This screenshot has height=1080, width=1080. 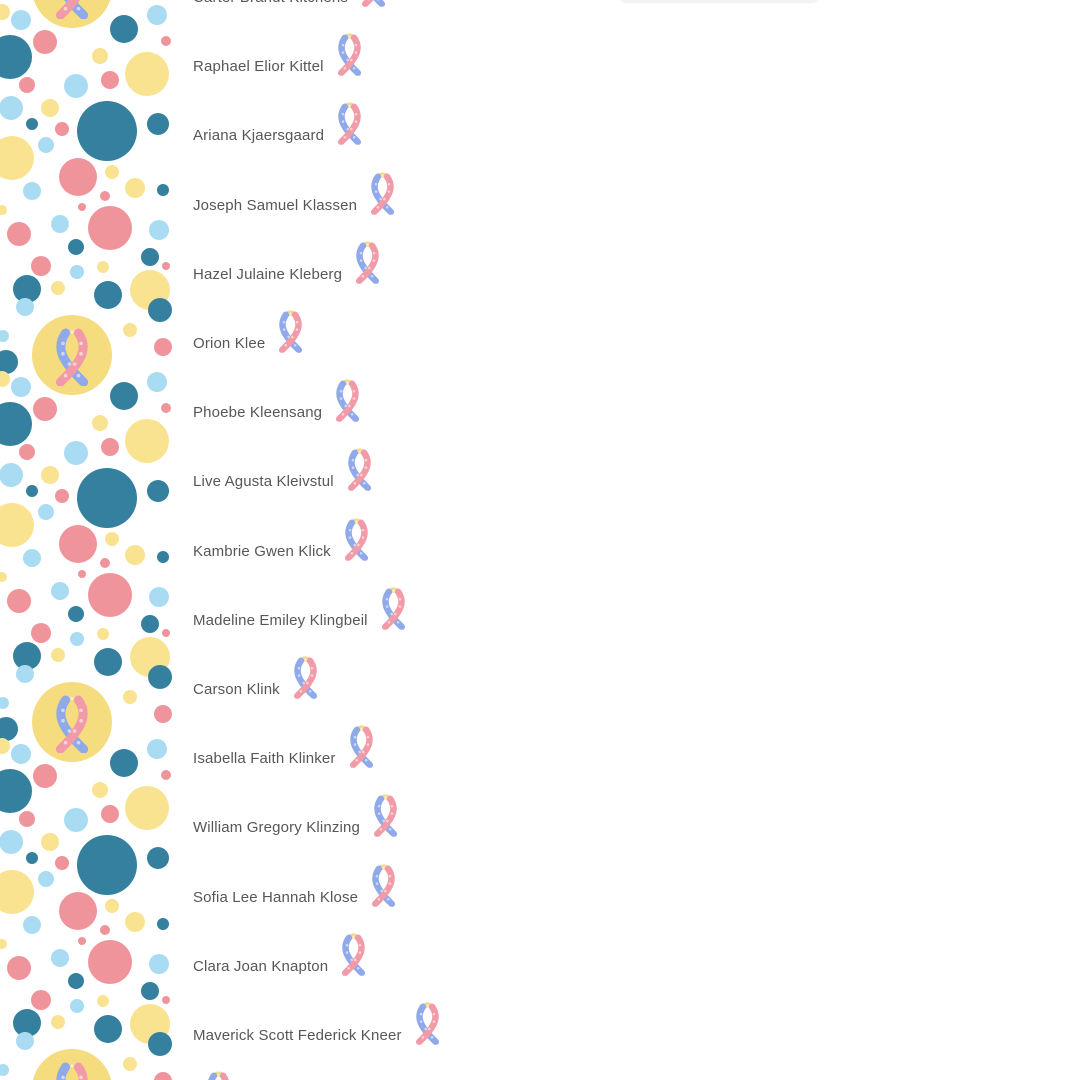 What do you see at coordinates (540, 1075) in the screenshot?
I see `memorial-list-item` at bounding box center [540, 1075].